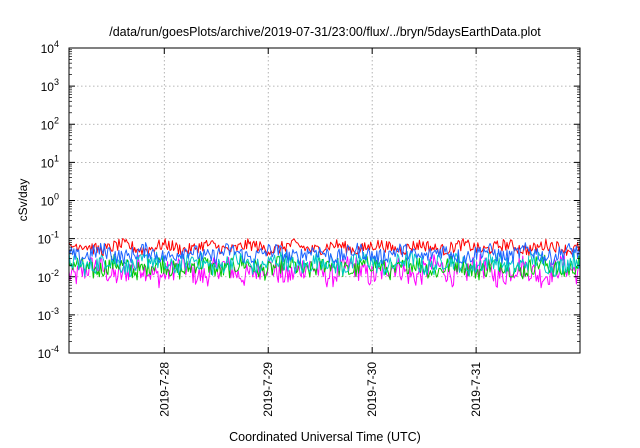 Image resolution: width=640 pixels, height=448 pixels. Describe the element at coordinates (48, 238) in the screenshot. I see `y-tick-label: 10⁻¹` at that location.